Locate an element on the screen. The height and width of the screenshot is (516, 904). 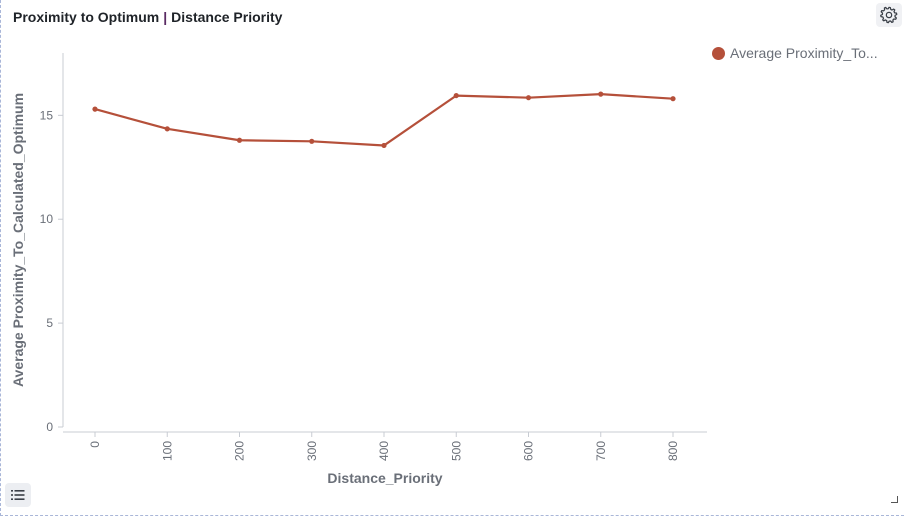
x-tick-label: 100 is located at coordinates (167, 451).